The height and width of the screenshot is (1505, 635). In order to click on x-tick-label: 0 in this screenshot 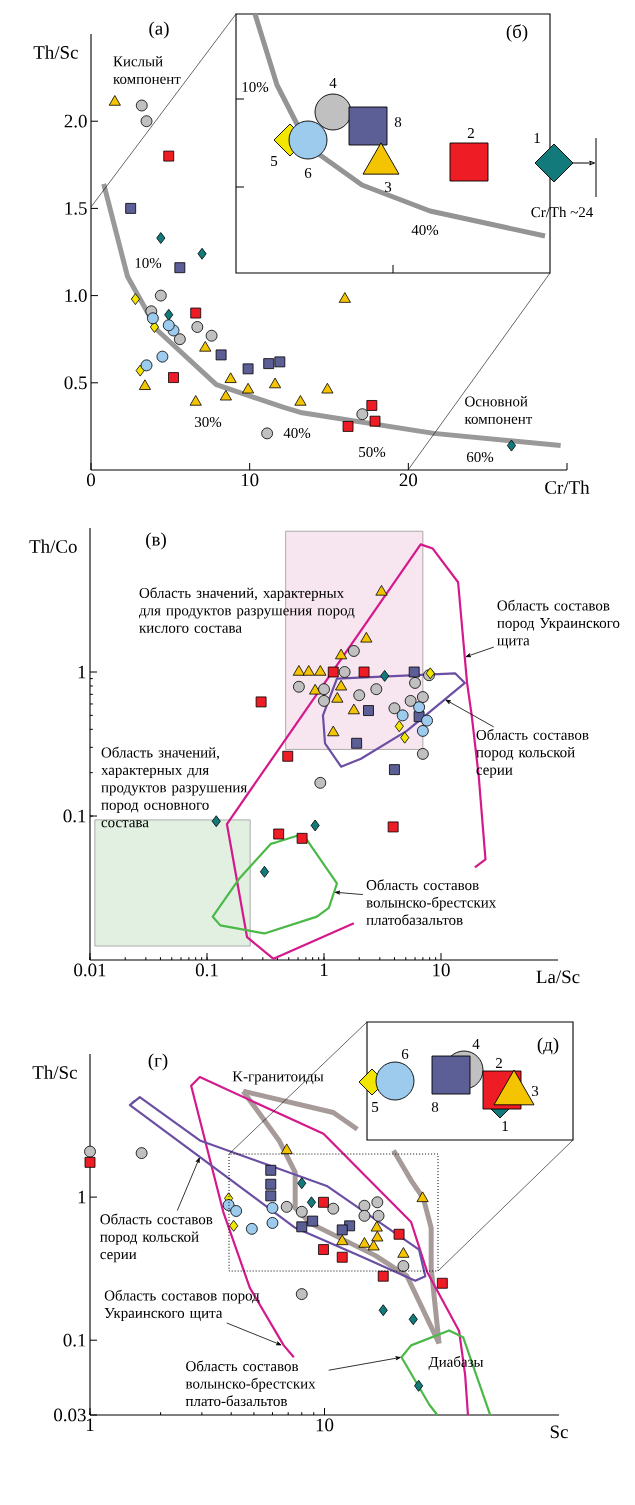, I will do `click(90, 480)`.